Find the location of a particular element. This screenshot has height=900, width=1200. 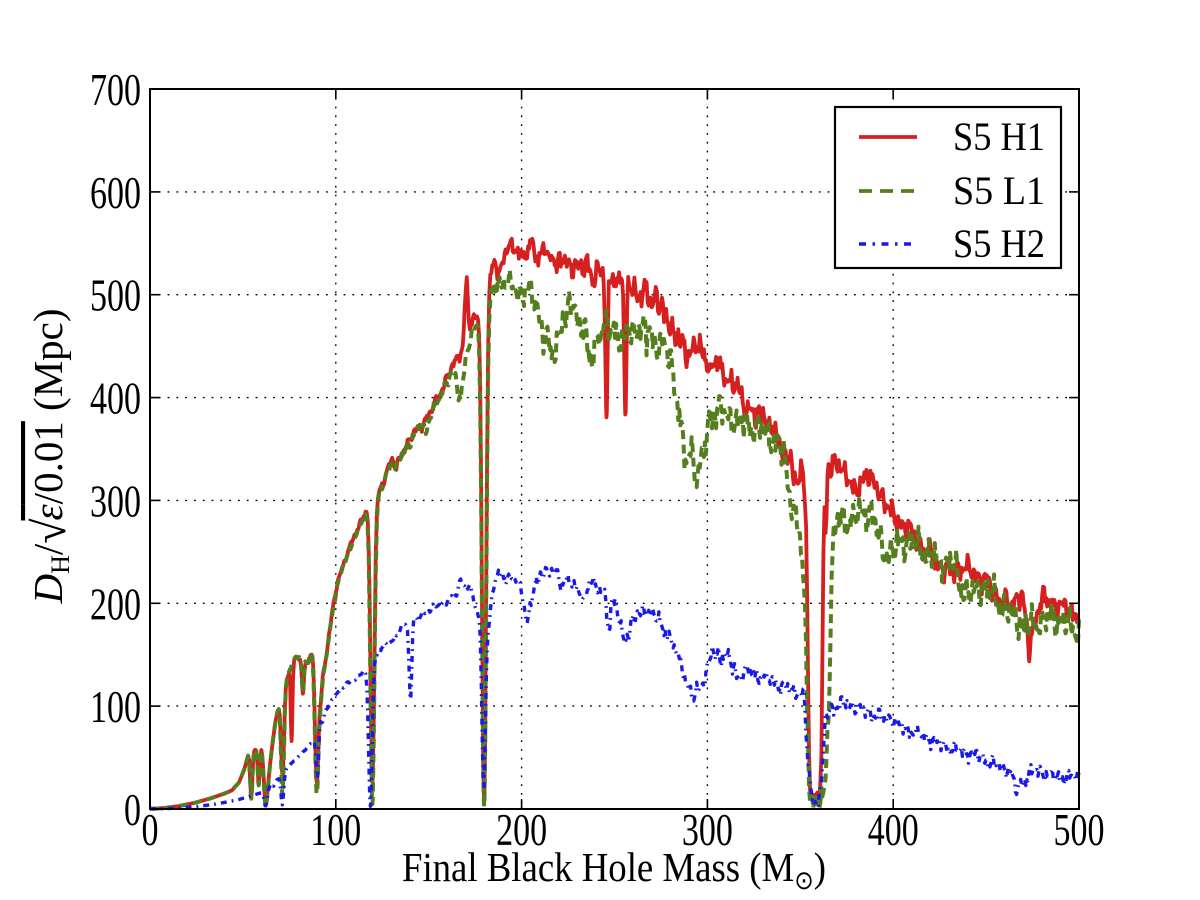

svg-text: S5 L1 is located at coordinates (999, 190).